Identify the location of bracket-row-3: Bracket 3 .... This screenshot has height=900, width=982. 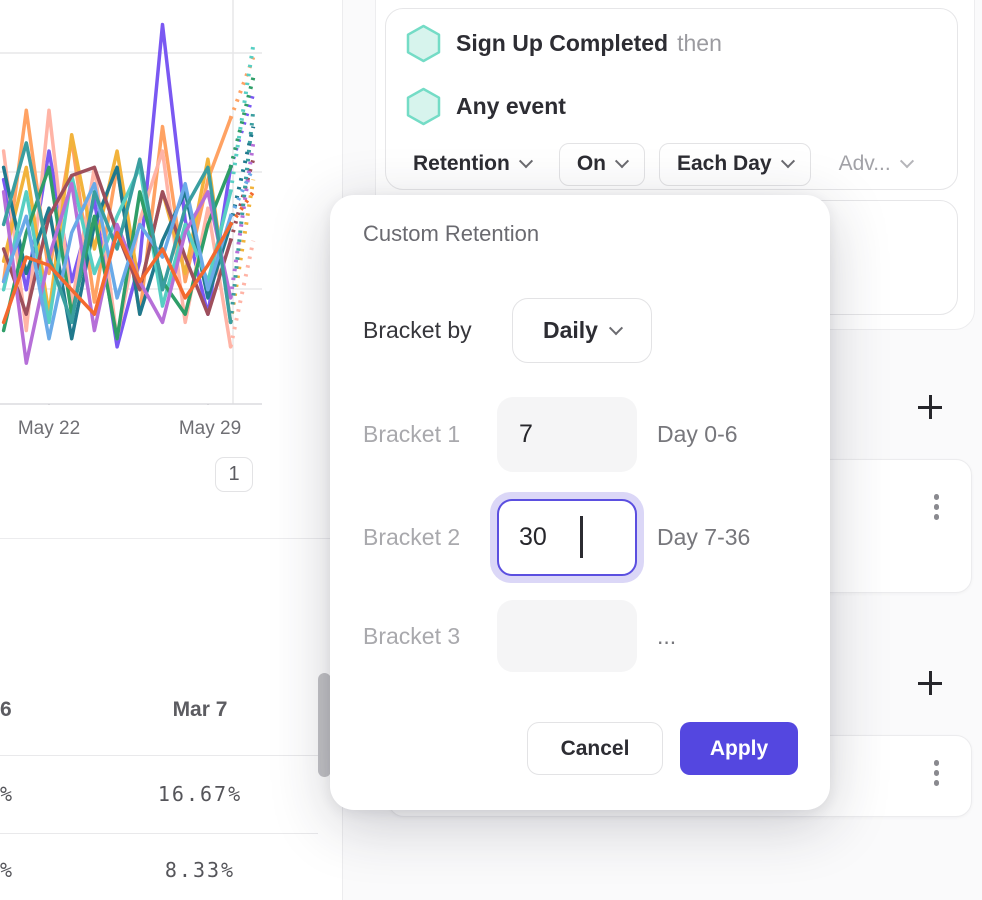
(580, 636).